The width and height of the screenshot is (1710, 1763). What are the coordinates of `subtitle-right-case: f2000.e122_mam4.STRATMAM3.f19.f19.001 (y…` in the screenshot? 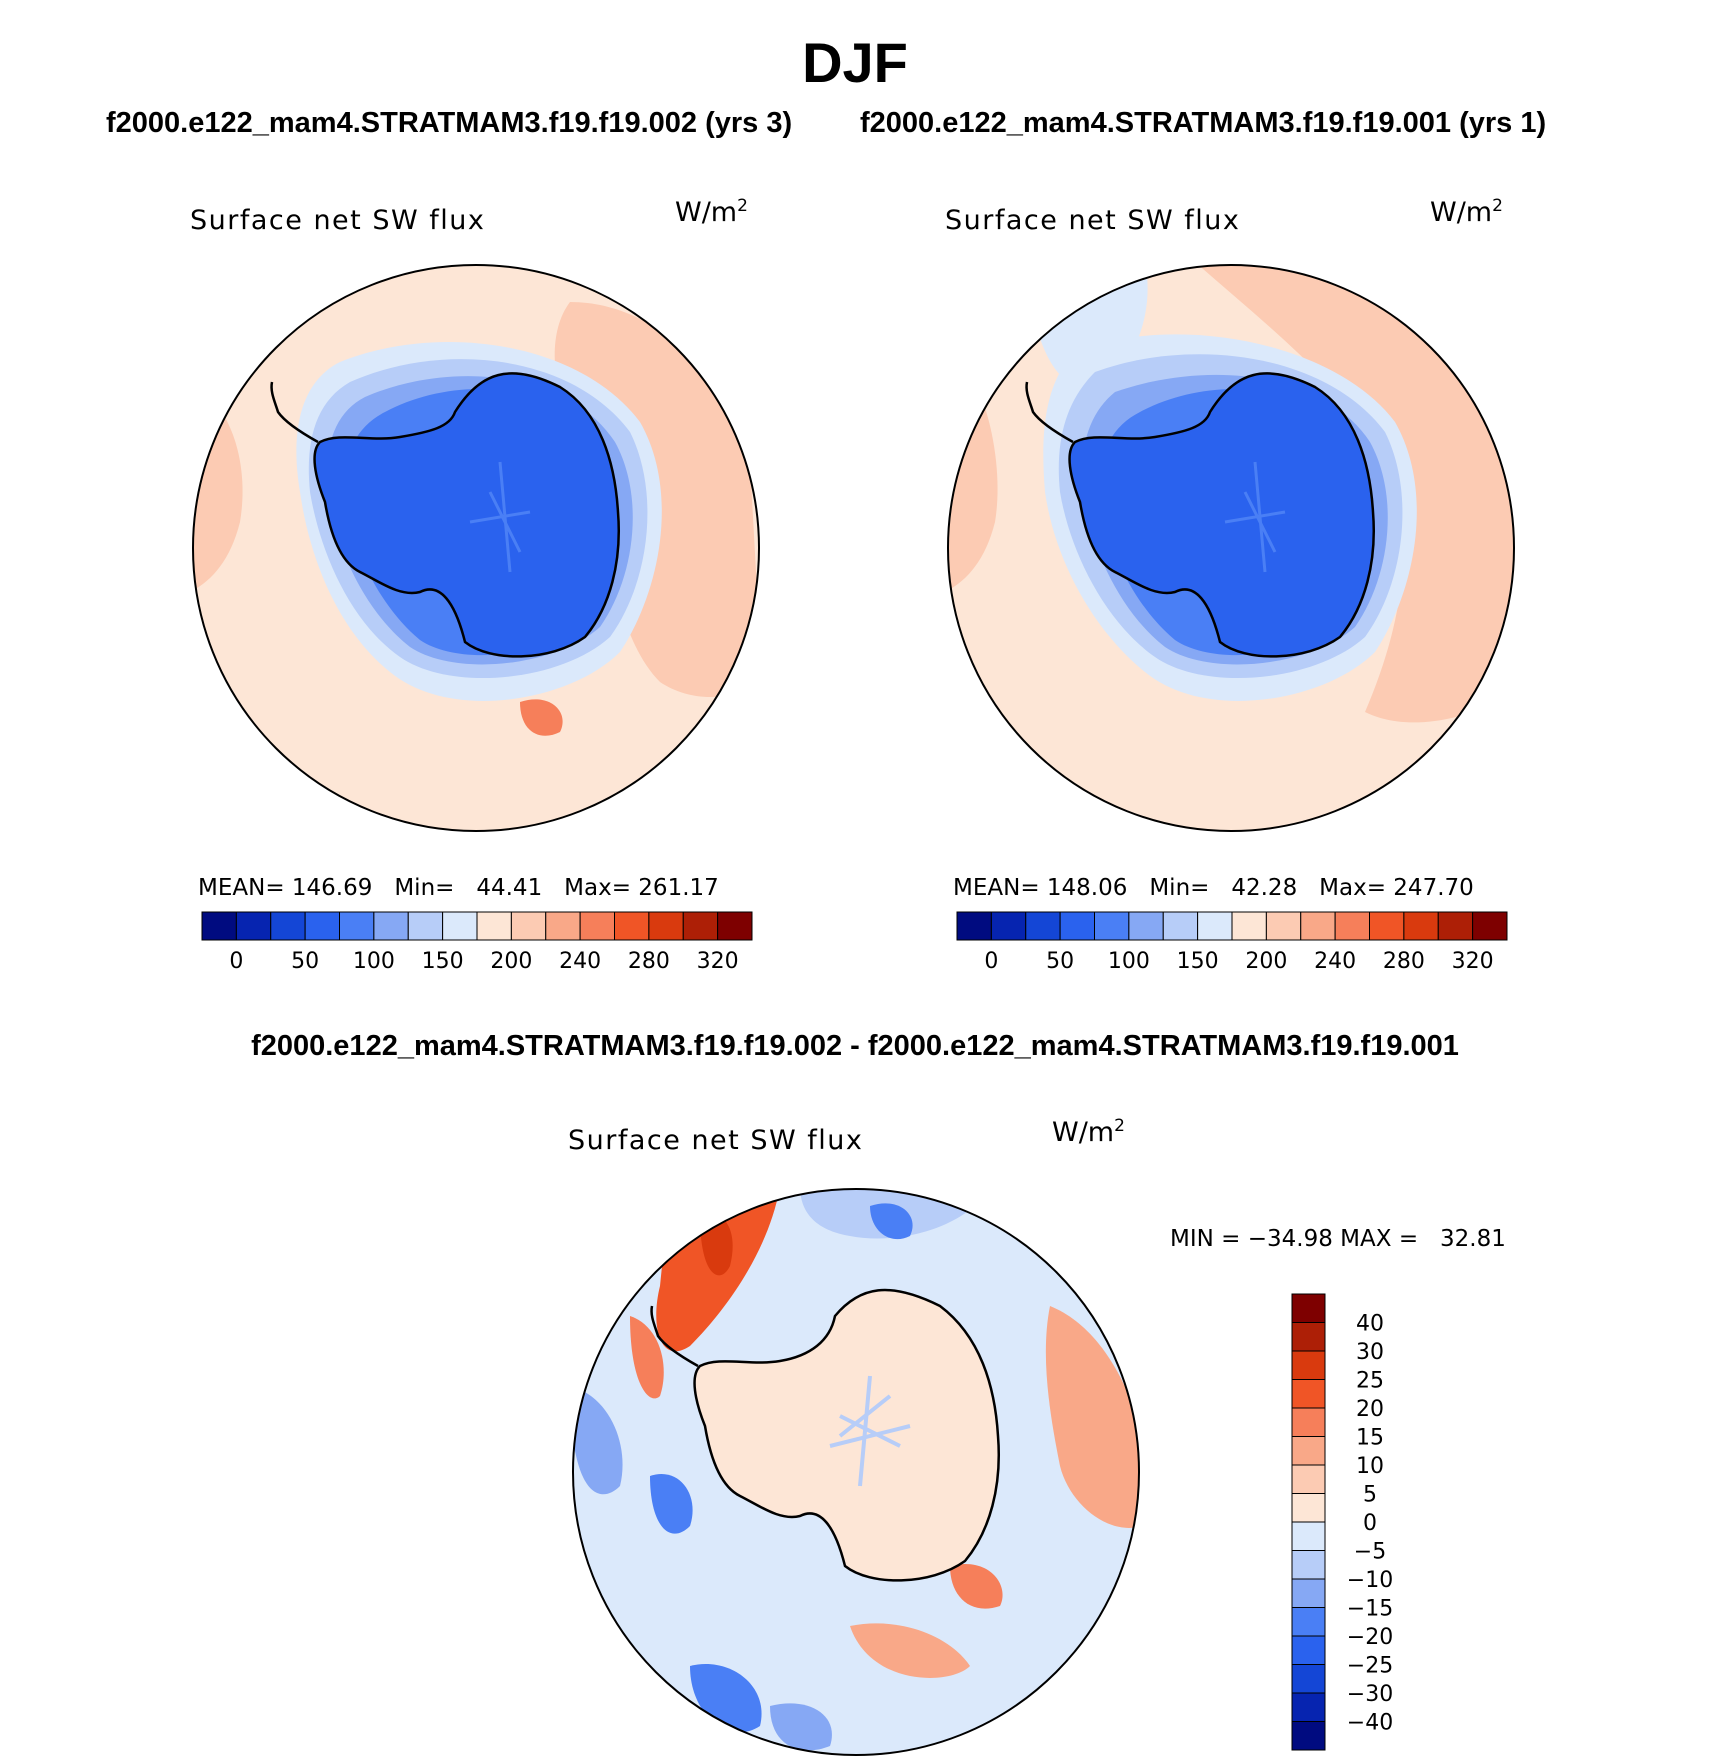 It's located at (1203, 123).